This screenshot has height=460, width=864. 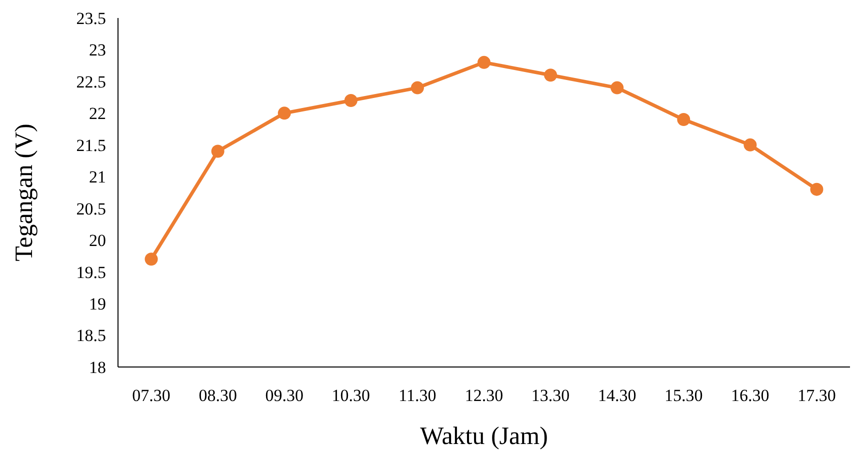 I want to click on y-tick-label: 18.5, so click(x=91, y=336).